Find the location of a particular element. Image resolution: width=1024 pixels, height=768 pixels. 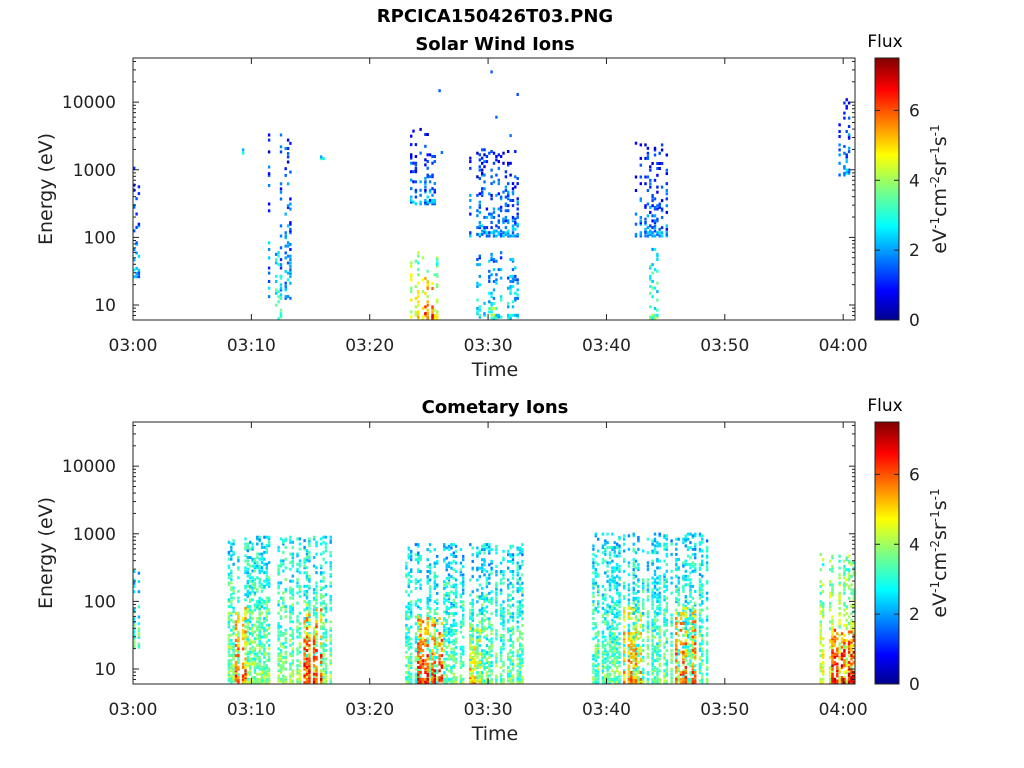

colorbar-tick-label: 4 is located at coordinates (914, 181).